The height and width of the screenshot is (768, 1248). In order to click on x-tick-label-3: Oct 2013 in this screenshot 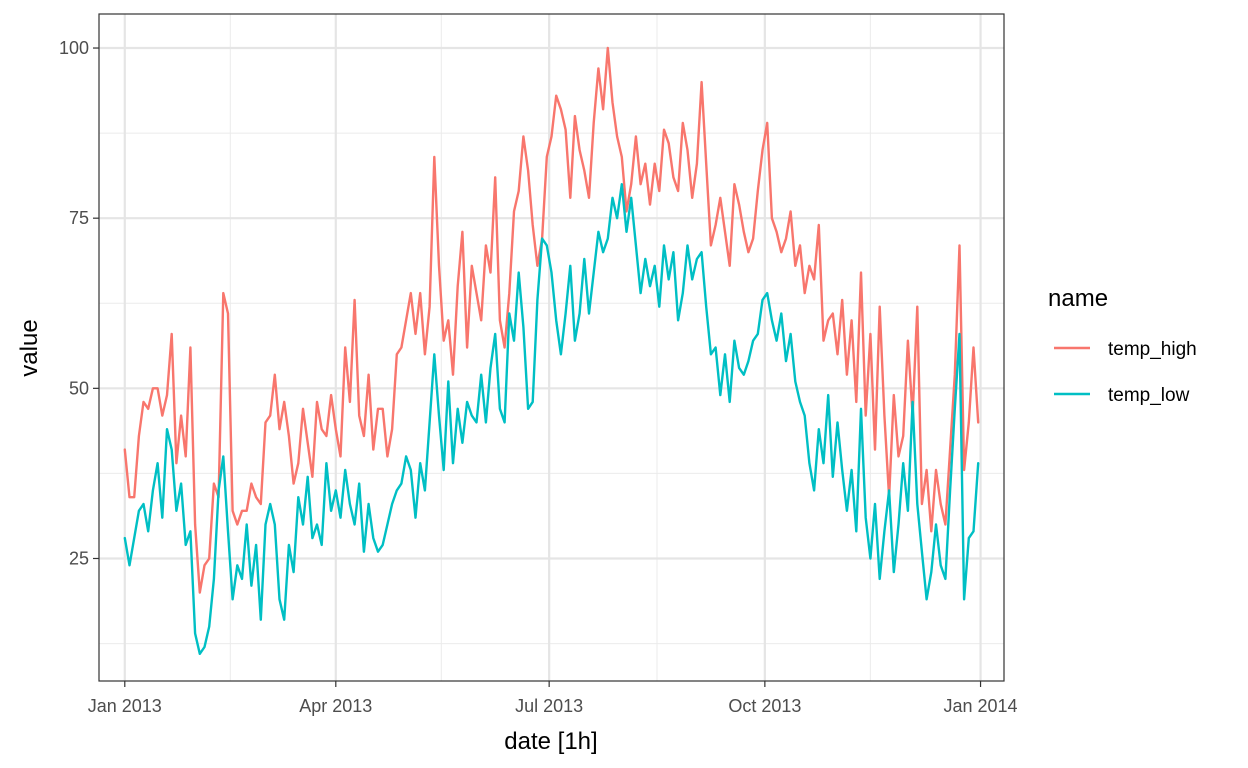, I will do `click(764, 706)`.